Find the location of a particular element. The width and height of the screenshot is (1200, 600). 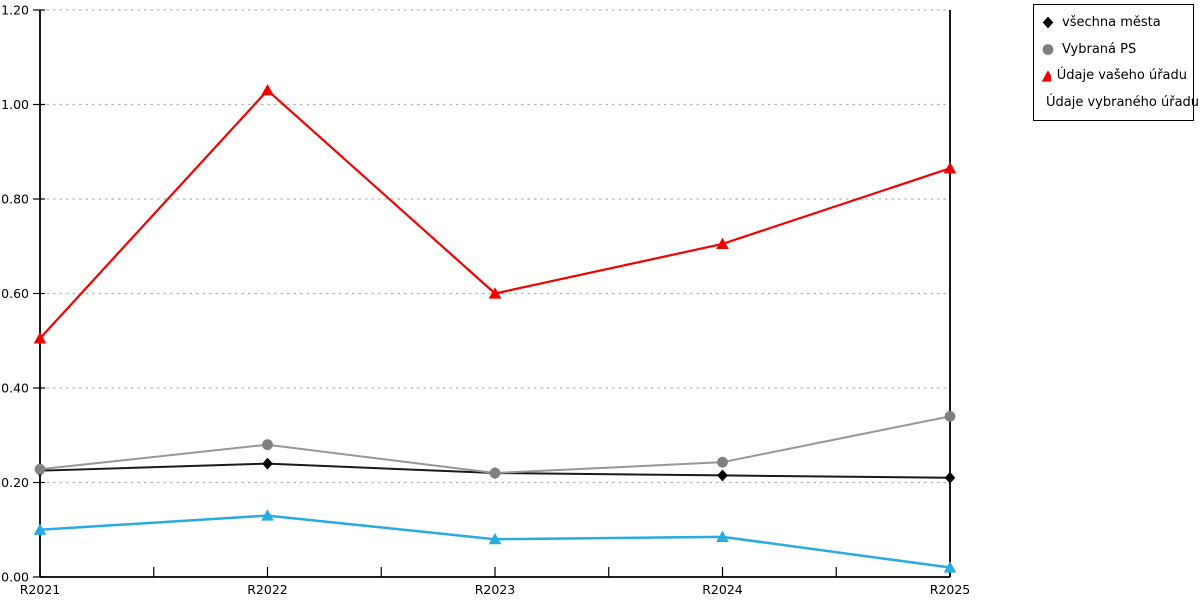

legend-label: Vybraná PS is located at coordinates (1099, 49).